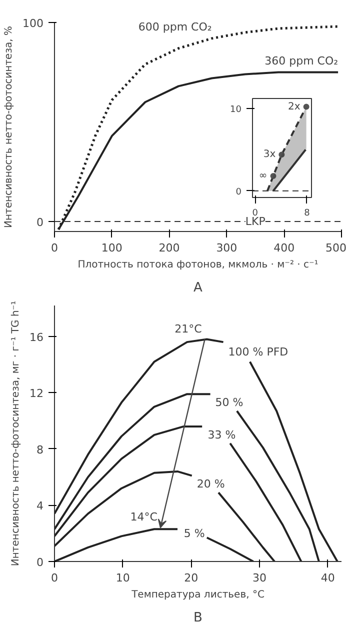 The height and width of the screenshot is (635, 346). I want to click on annotation: ∞, so click(263, 176).